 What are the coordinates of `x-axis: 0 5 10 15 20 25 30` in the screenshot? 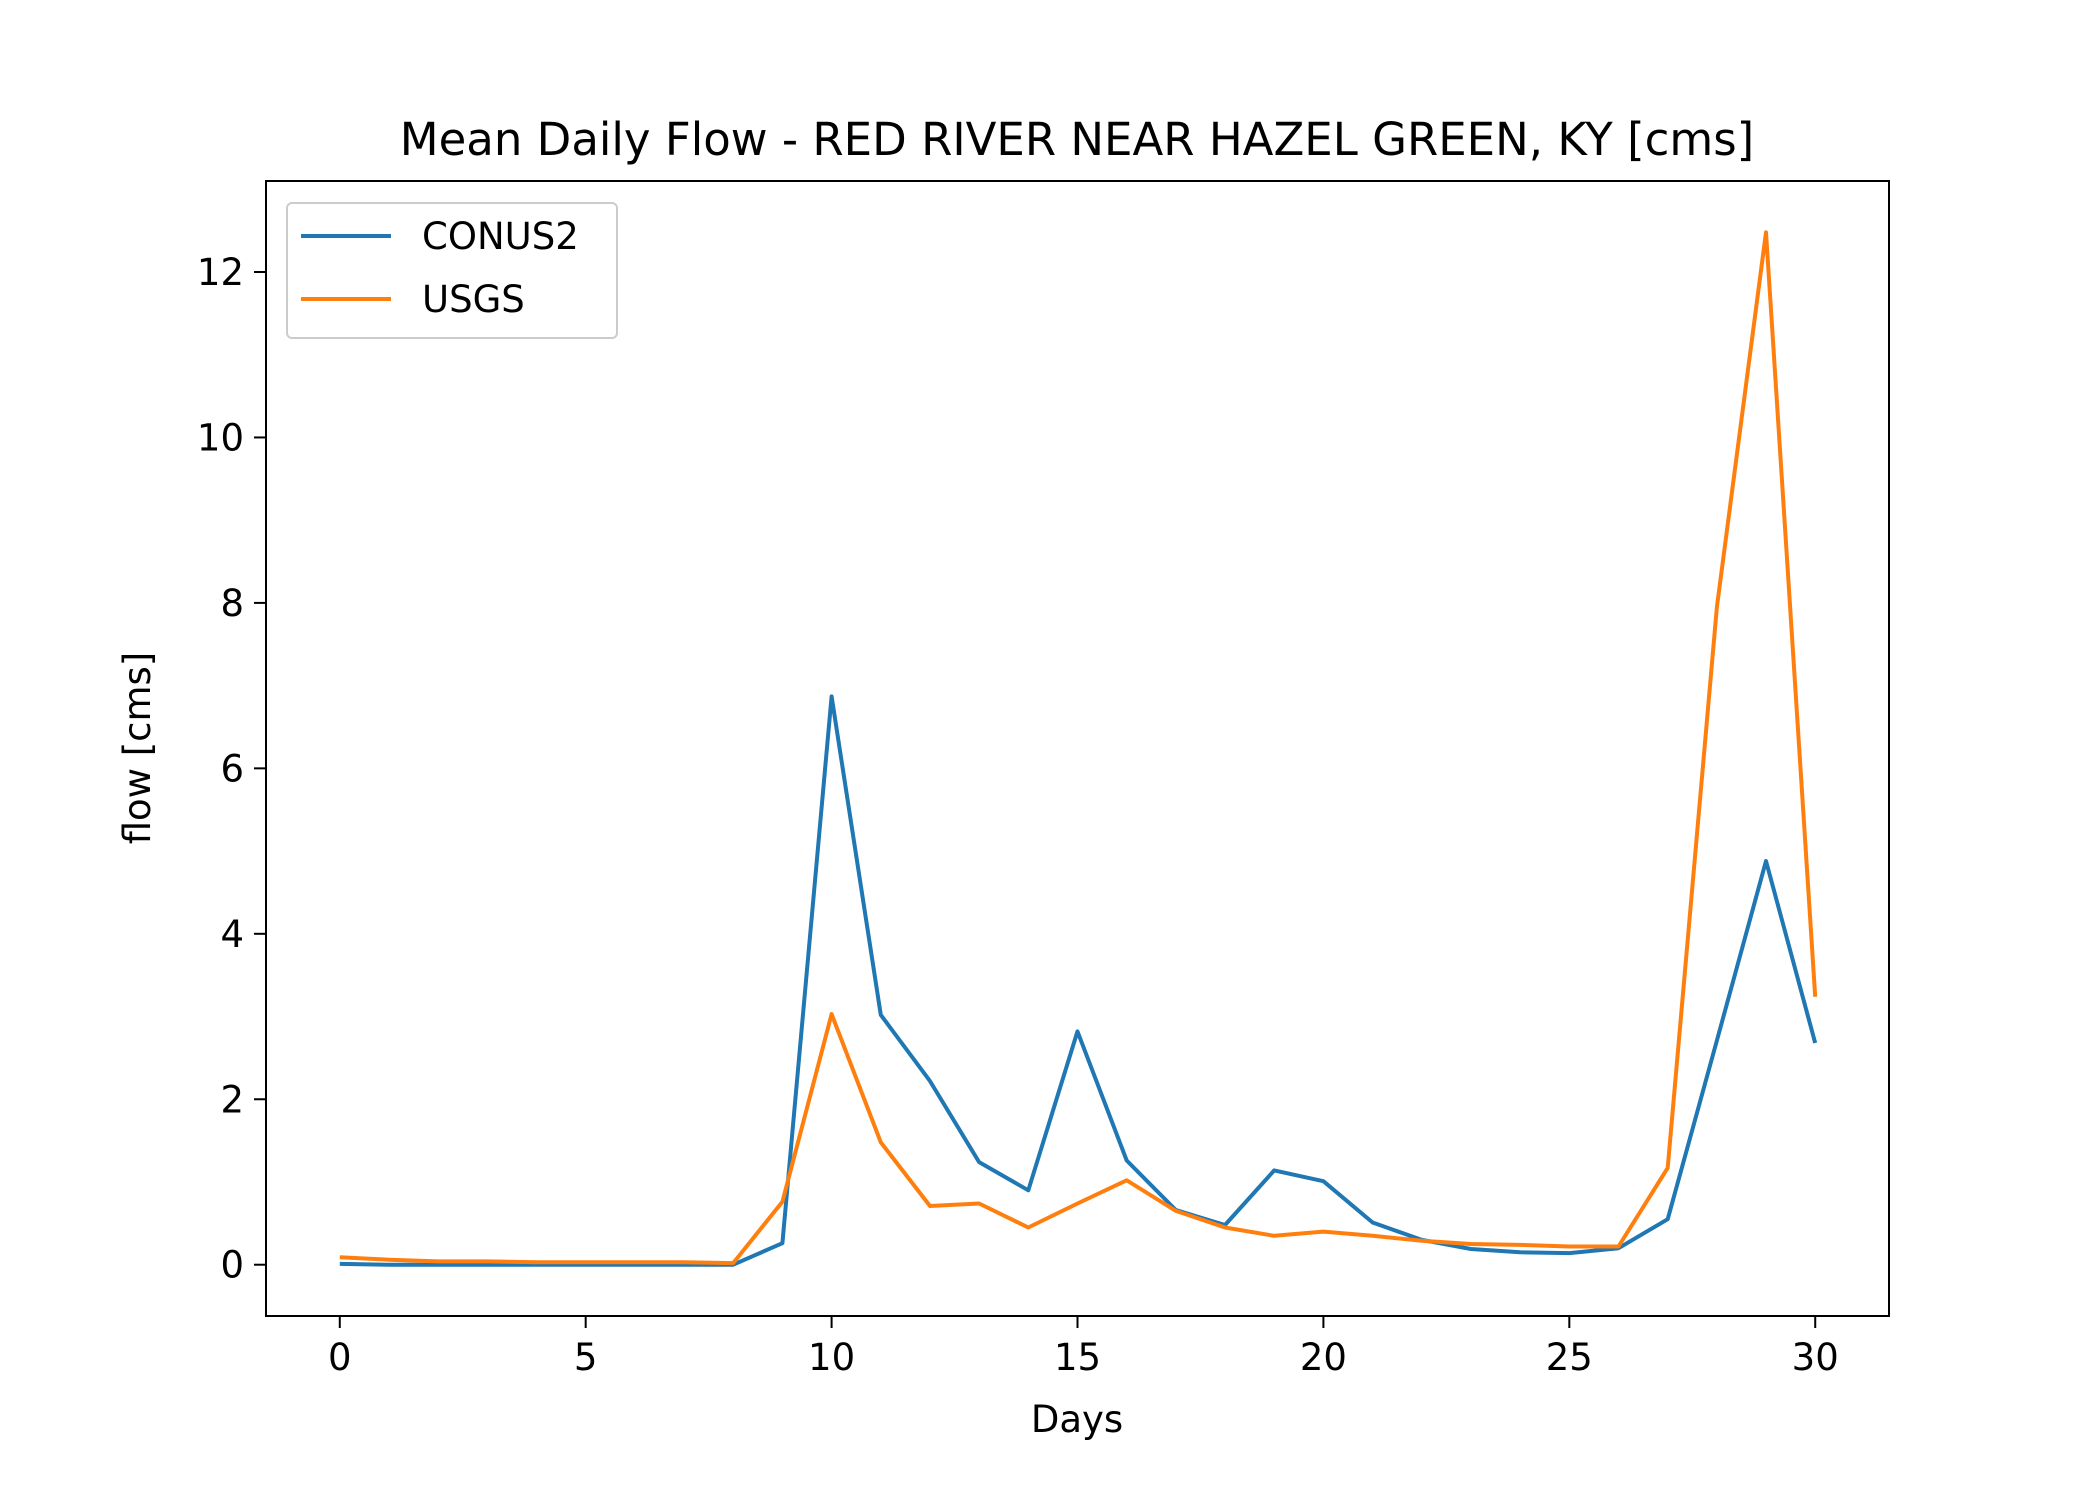 It's located at (1083, 1347).